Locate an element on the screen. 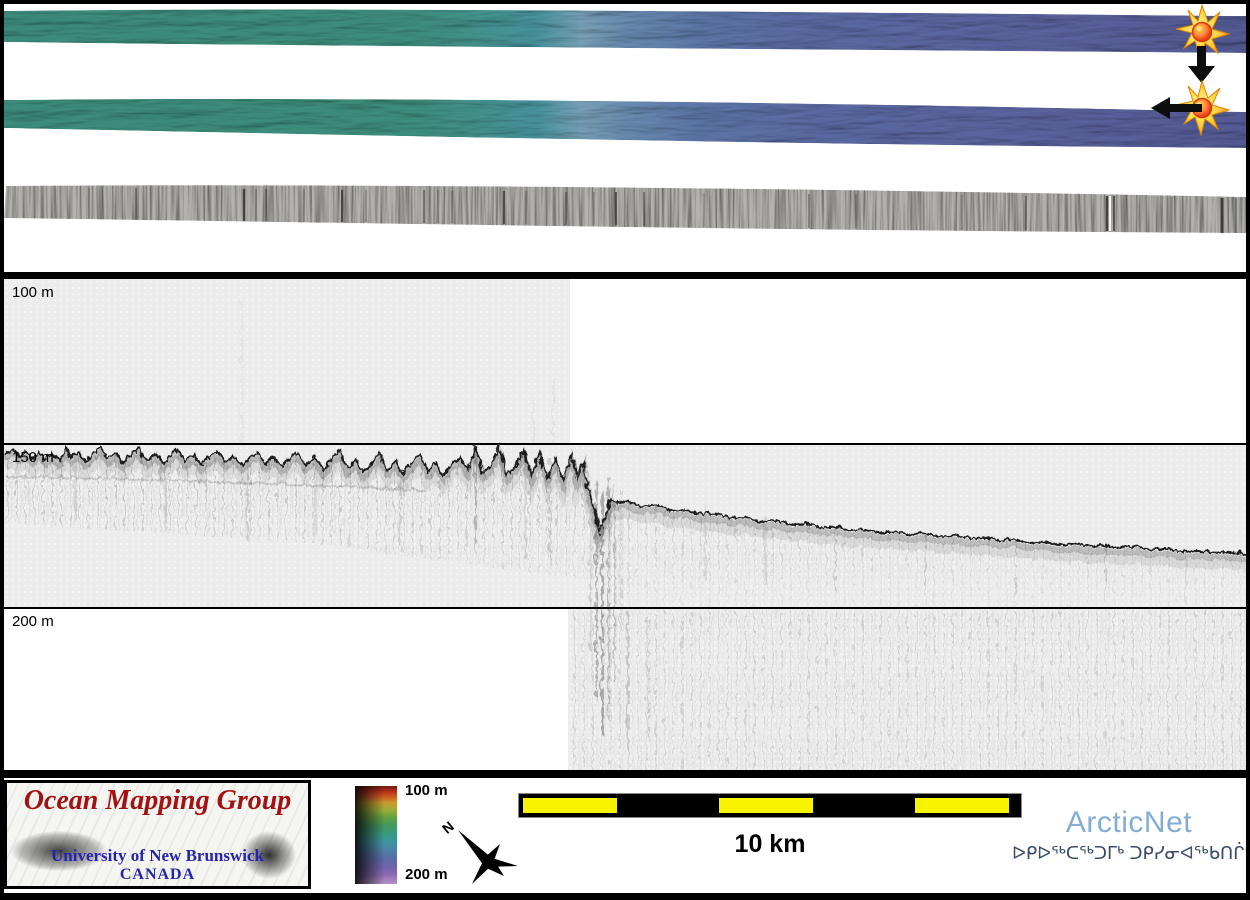 Image resolution: width=1250 pixels, height=900 pixels. omg-title: Ocean Mapping Group is located at coordinates (157, 800).